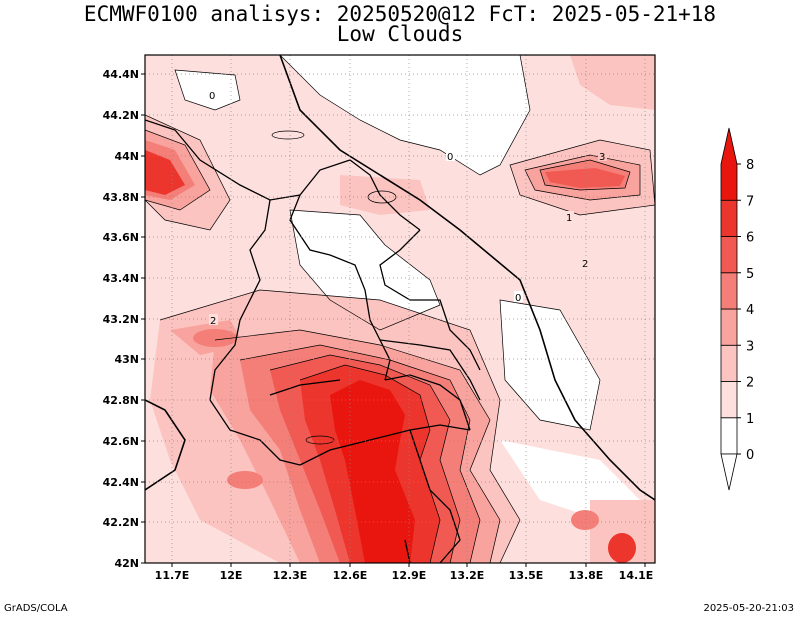  Describe the element at coordinates (750, 238) in the screenshot. I see `colorbar-label: 6` at that location.